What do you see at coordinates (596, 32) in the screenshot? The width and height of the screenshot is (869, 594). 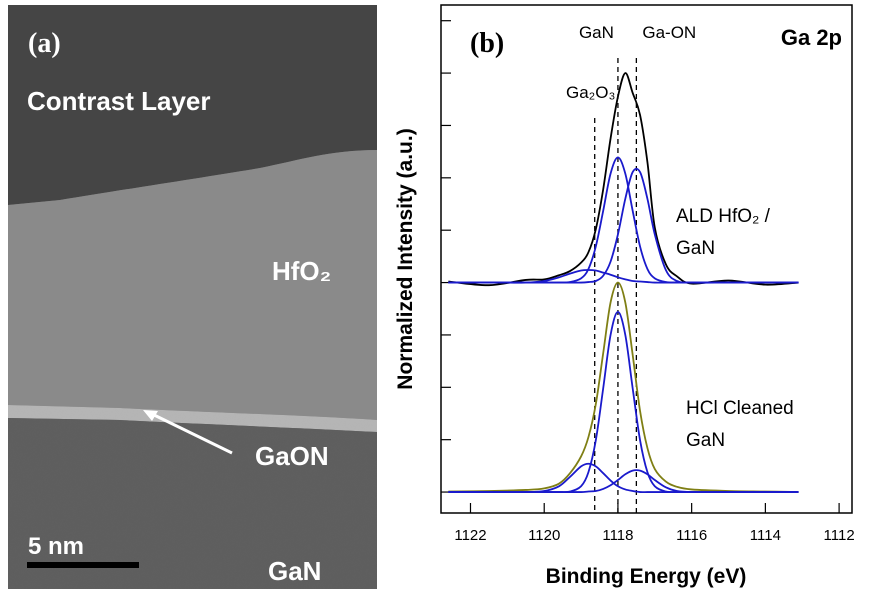 I see `reference-label: GaN` at bounding box center [596, 32].